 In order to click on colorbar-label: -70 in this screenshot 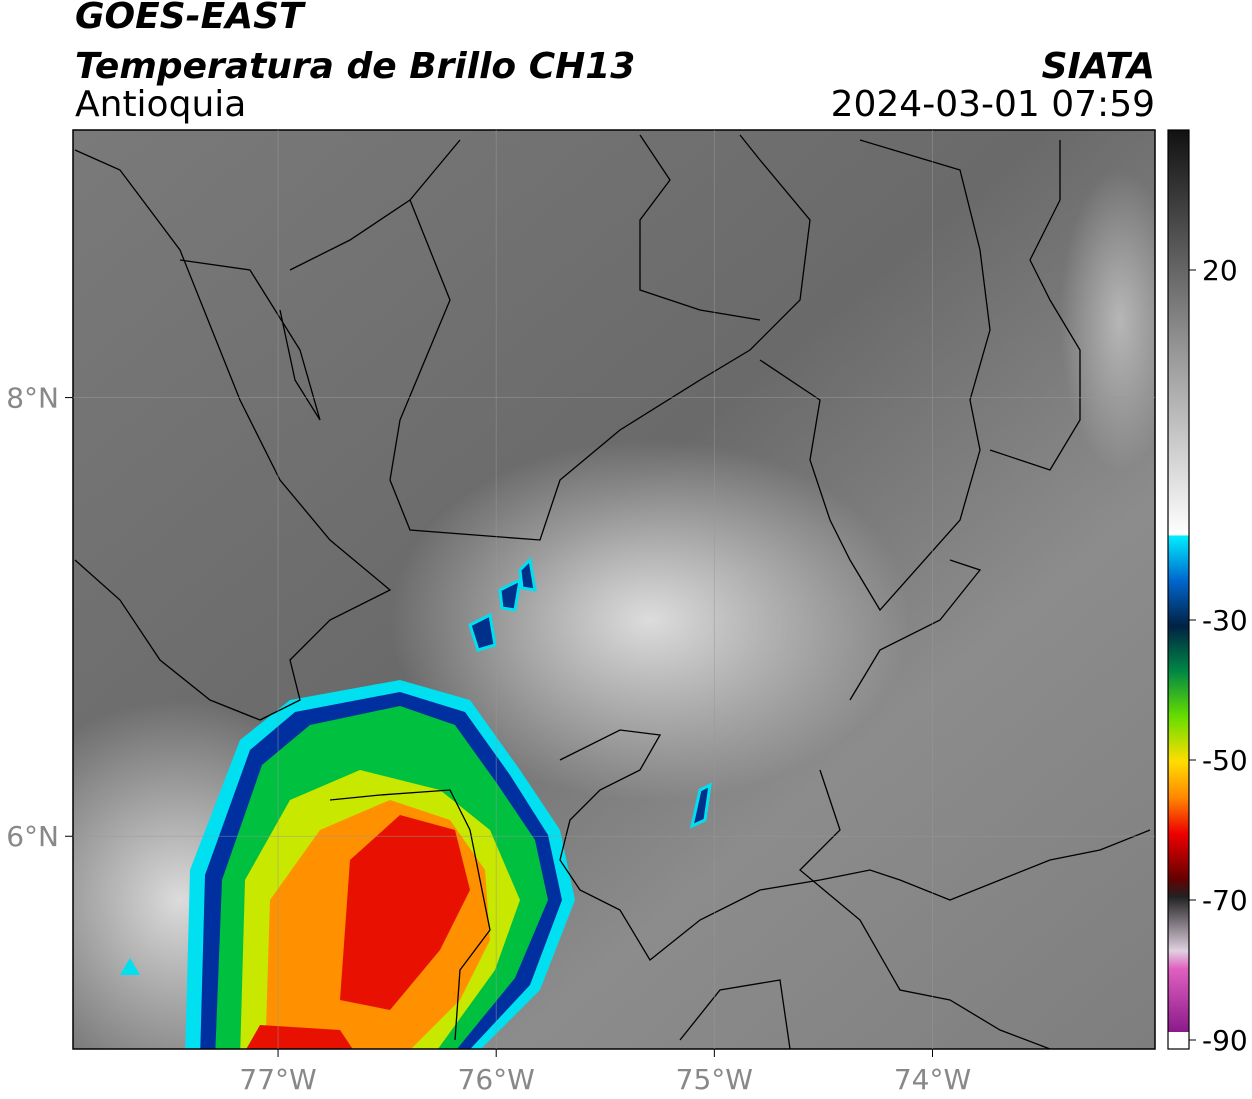, I will do `click(1225, 900)`.